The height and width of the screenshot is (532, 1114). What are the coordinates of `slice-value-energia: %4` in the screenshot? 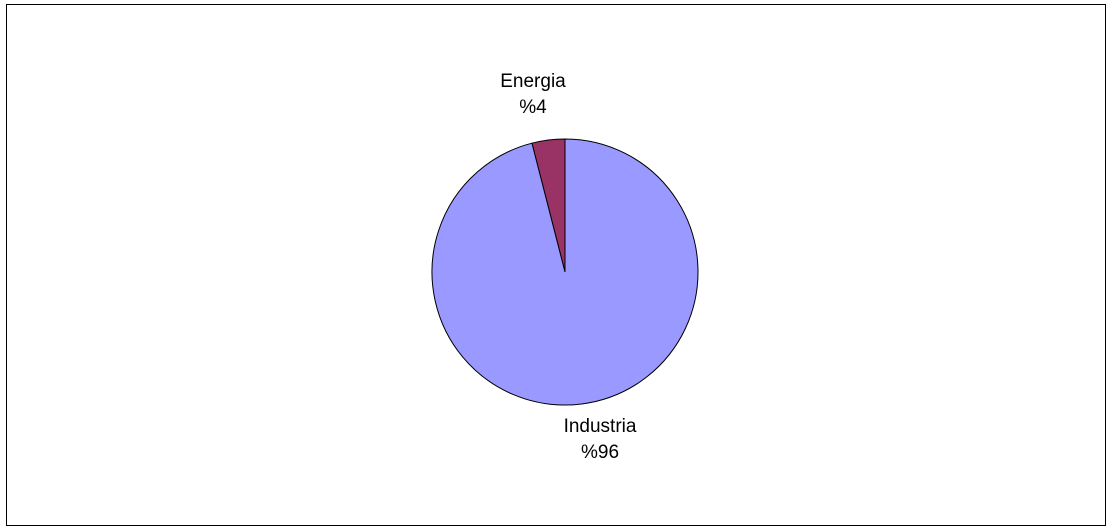 It's located at (533, 107).